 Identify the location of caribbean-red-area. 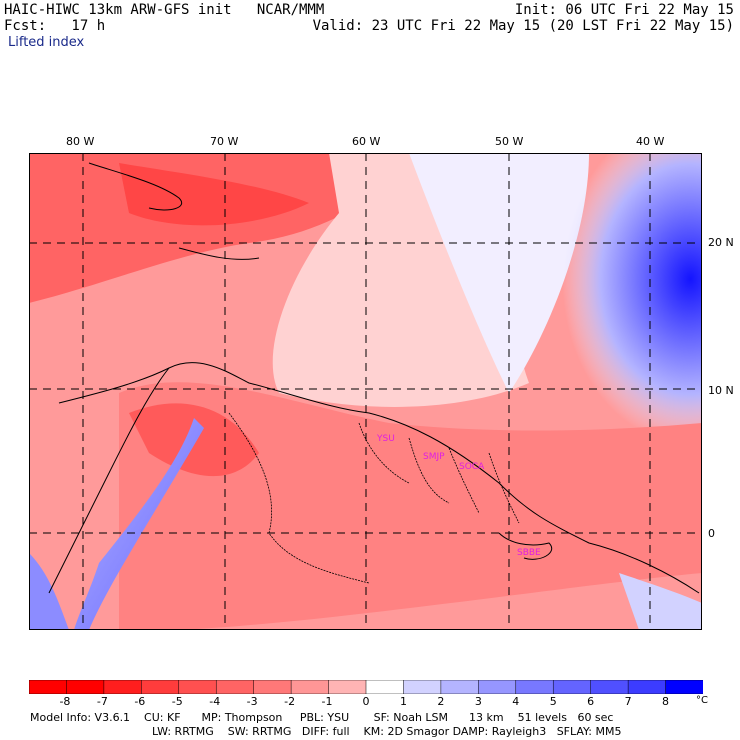
(219, 228).